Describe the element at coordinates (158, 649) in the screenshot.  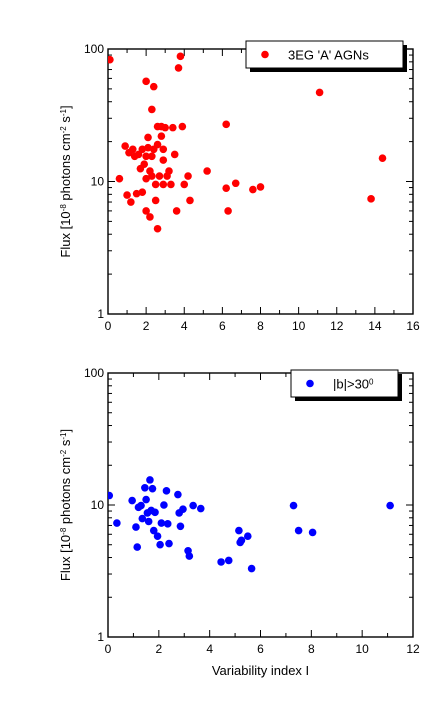
I see `x-tick-label: 2` at that location.